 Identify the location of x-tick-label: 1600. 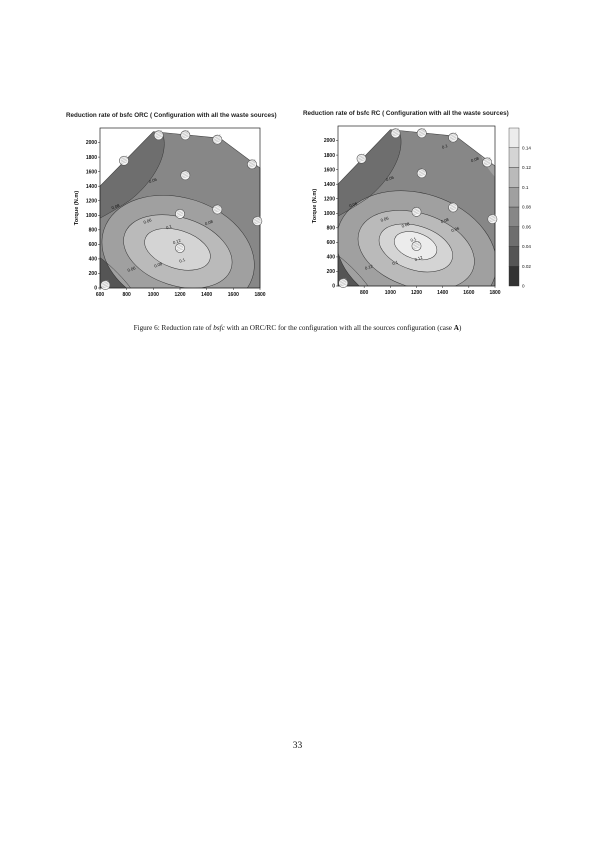
(233, 295).